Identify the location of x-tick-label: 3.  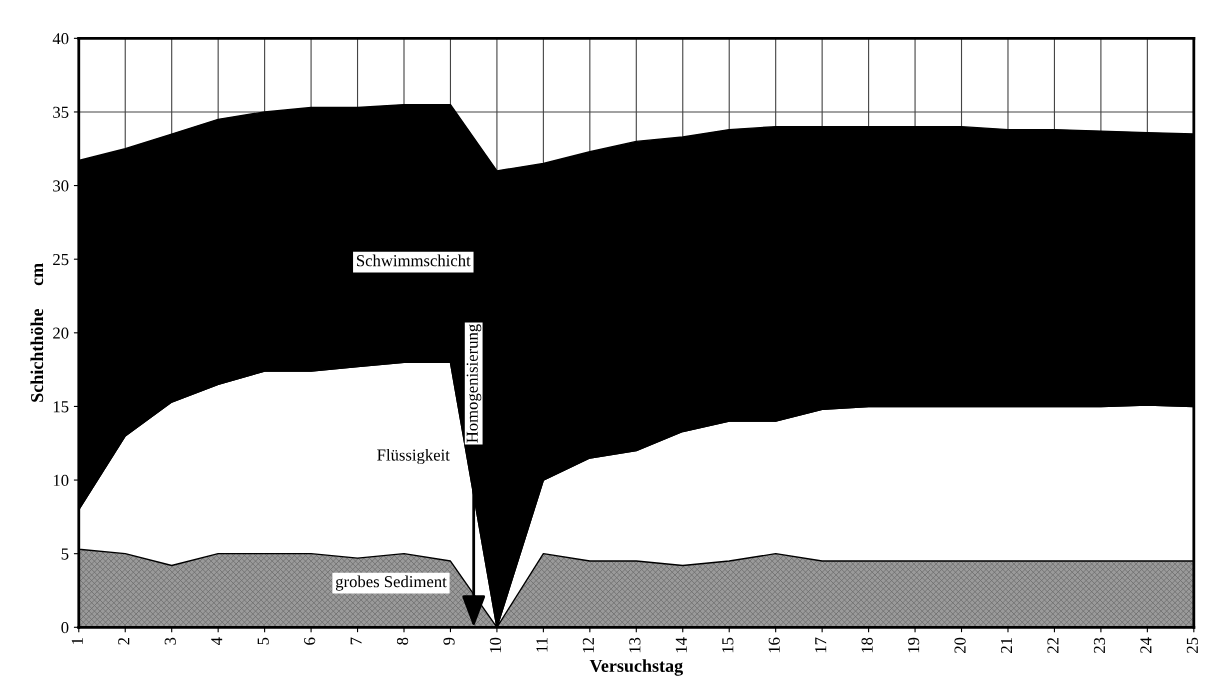
(170, 641).